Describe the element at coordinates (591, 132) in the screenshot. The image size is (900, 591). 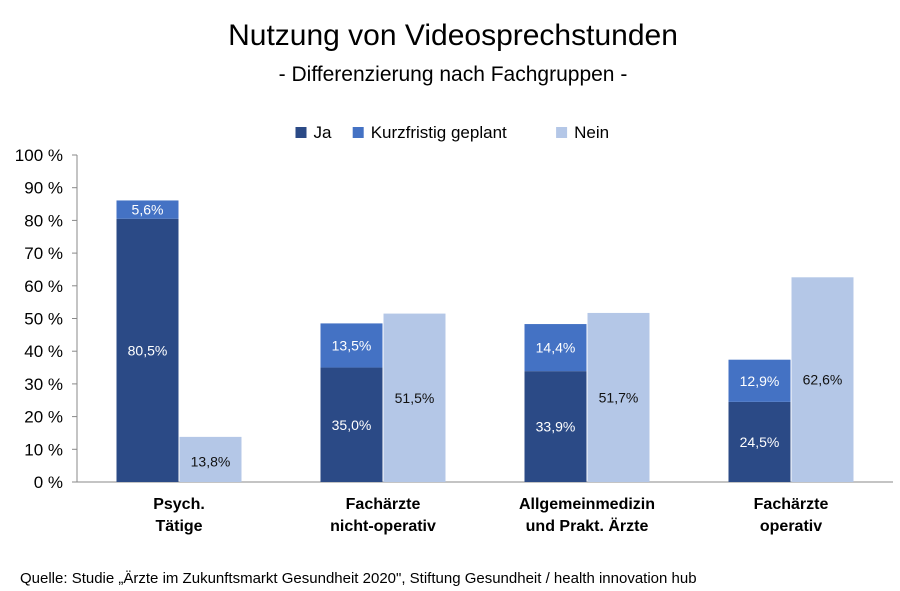
I see `legend-label: Nein` at that location.